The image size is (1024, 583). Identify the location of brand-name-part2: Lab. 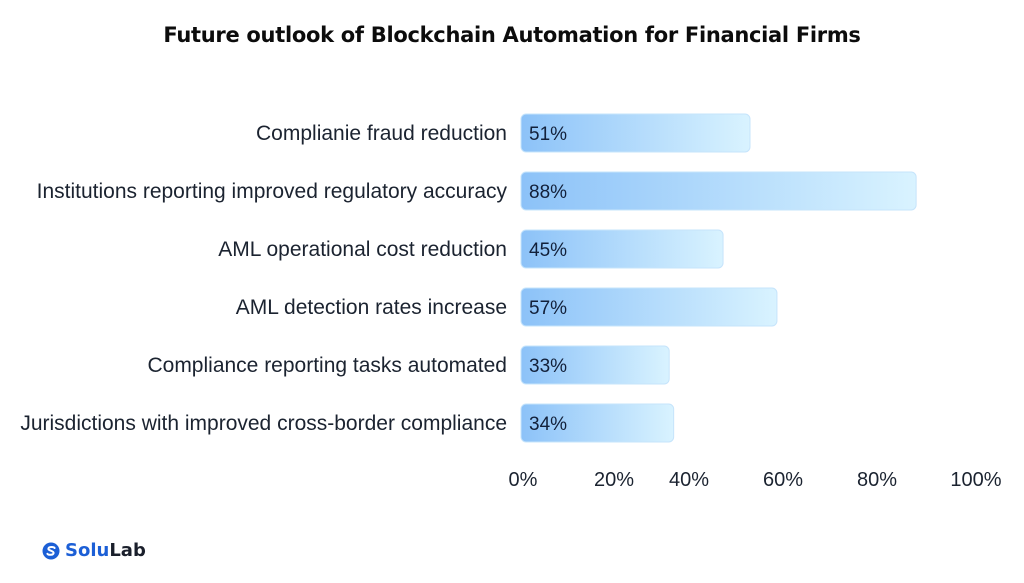
(127, 550).